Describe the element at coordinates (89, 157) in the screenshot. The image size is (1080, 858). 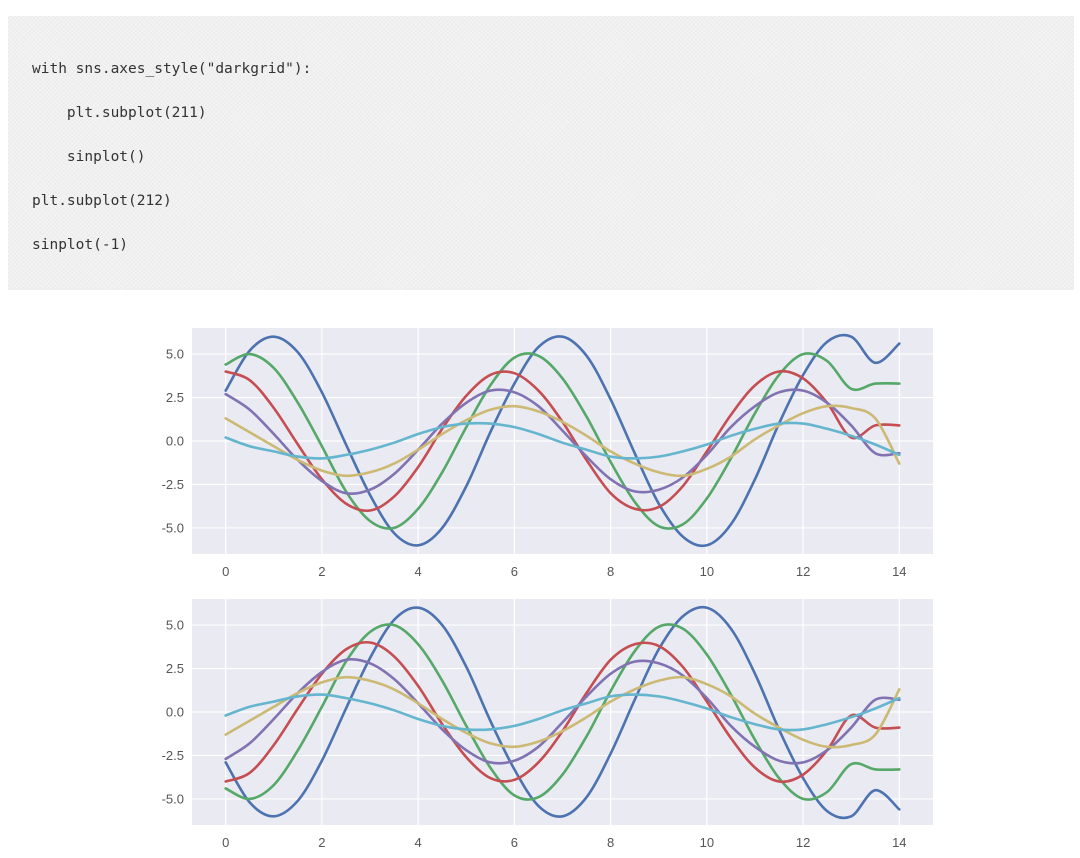
I see `code-line-3: sinplot()` at that location.